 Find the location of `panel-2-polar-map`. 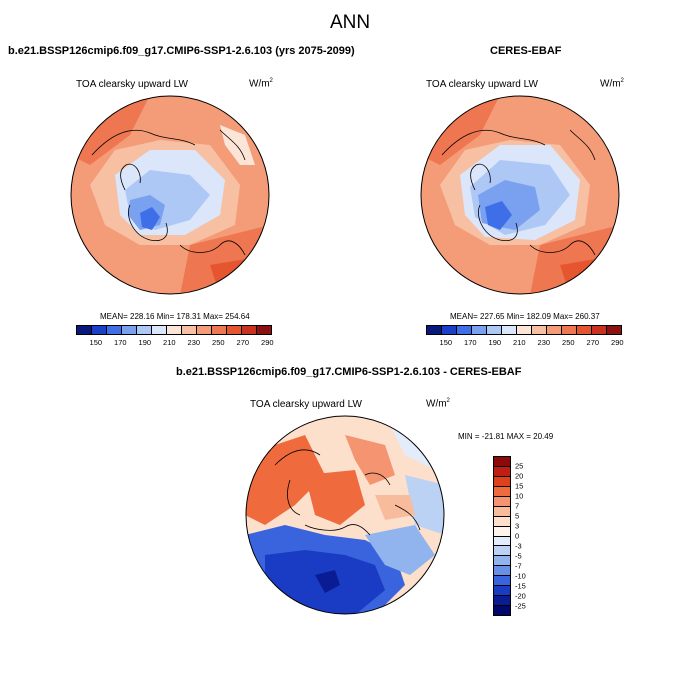

panel-2-polar-map is located at coordinates (520, 195).